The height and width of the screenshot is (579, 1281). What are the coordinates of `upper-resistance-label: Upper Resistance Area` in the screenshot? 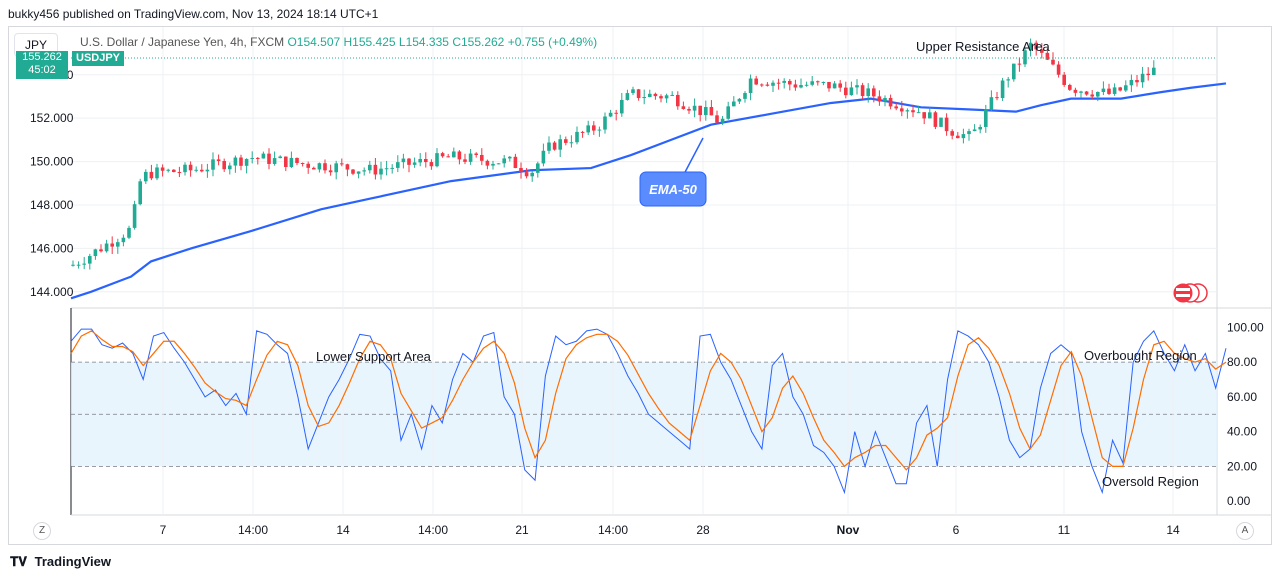 It's located at (983, 46).